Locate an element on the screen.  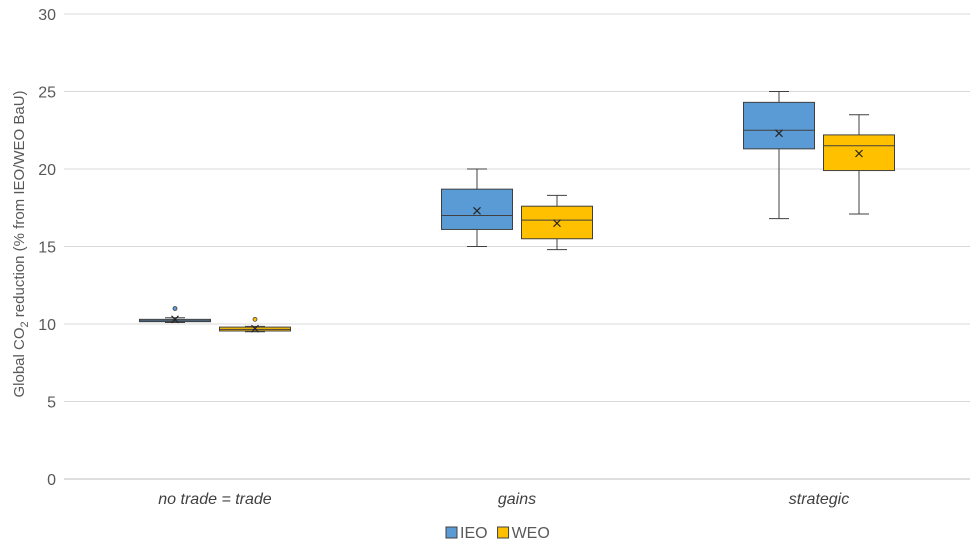
y-tick-label: 15 is located at coordinates (47, 248).